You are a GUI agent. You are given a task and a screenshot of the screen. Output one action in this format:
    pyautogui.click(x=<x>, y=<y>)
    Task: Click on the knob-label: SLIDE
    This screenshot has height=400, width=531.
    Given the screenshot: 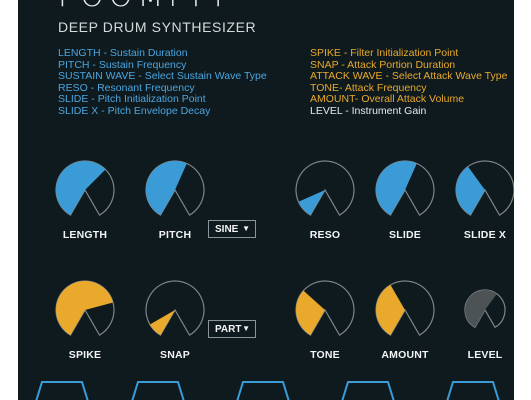 What is the action you would take?
    pyautogui.click(x=405, y=235)
    